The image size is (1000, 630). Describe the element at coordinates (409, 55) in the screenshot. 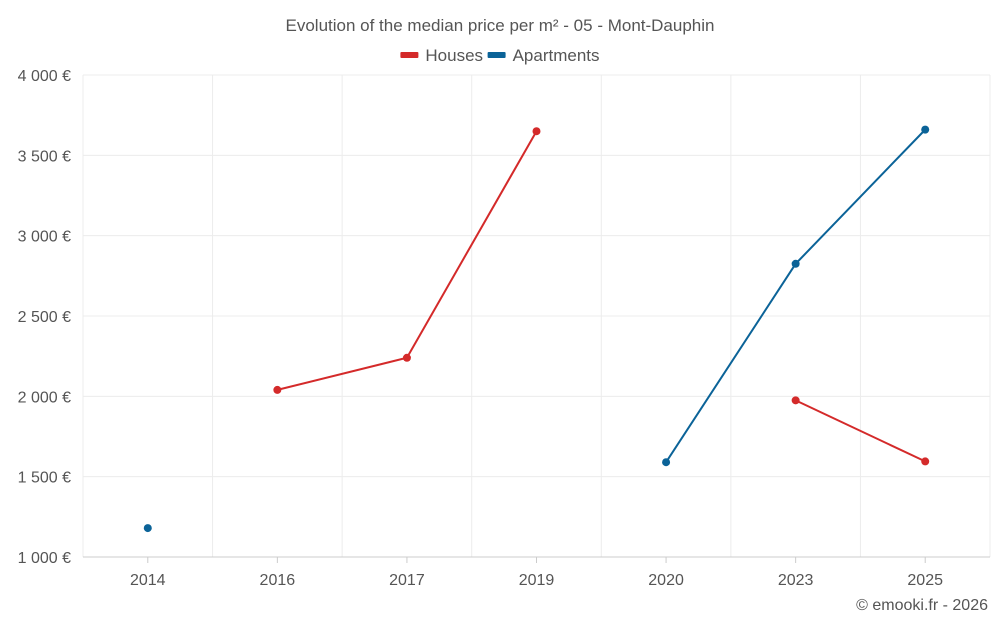

I see `legend-swatch-houses` at that location.